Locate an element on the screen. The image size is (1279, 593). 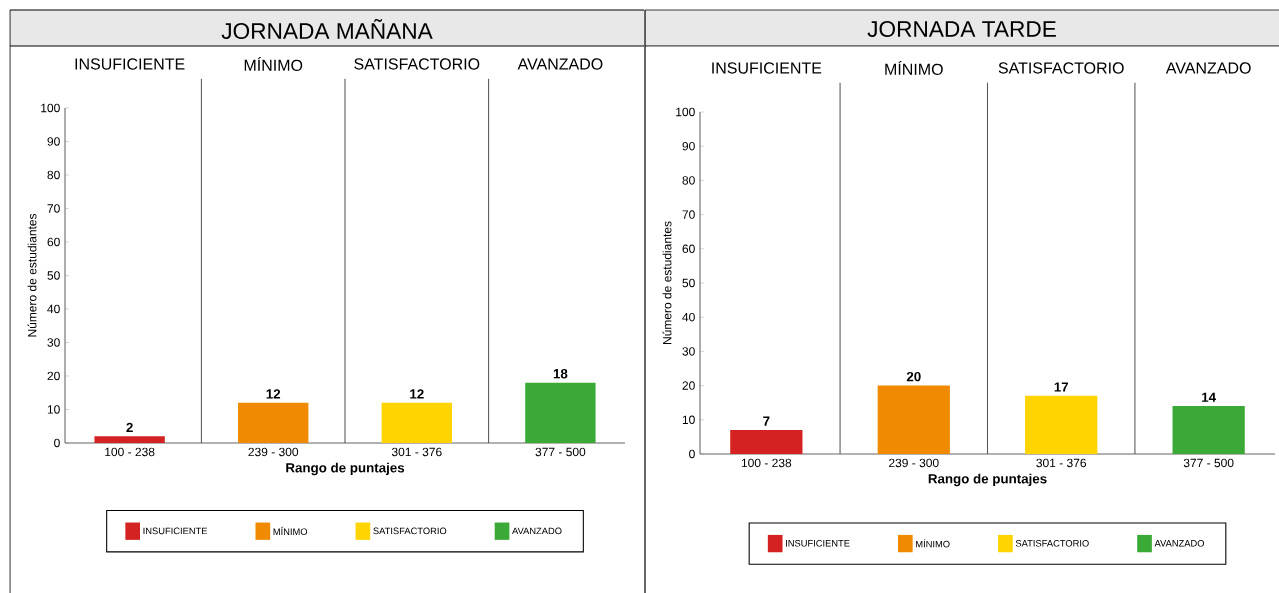
data-label: 18 is located at coordinates (560, 373).